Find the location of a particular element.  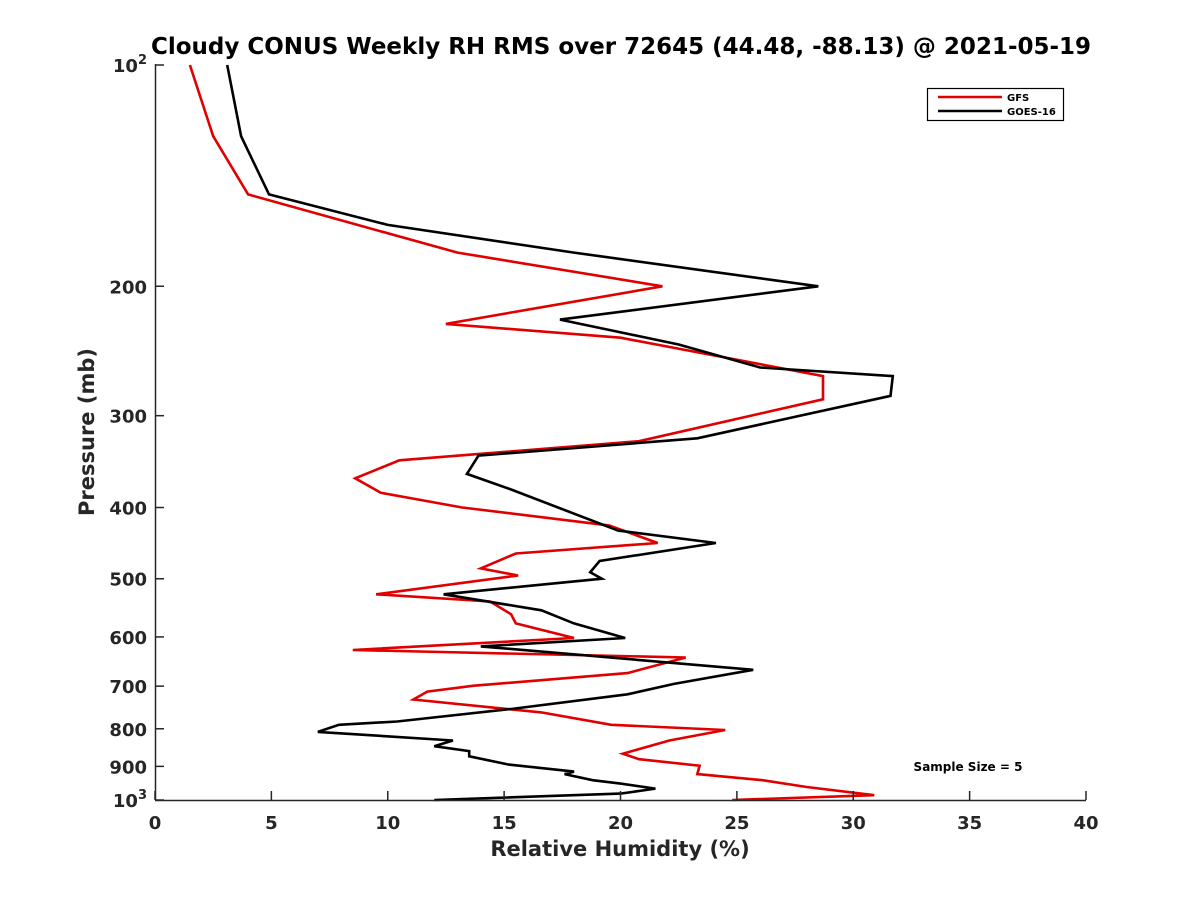

y-tick-label: 200 is located at coordinates (128, 287).